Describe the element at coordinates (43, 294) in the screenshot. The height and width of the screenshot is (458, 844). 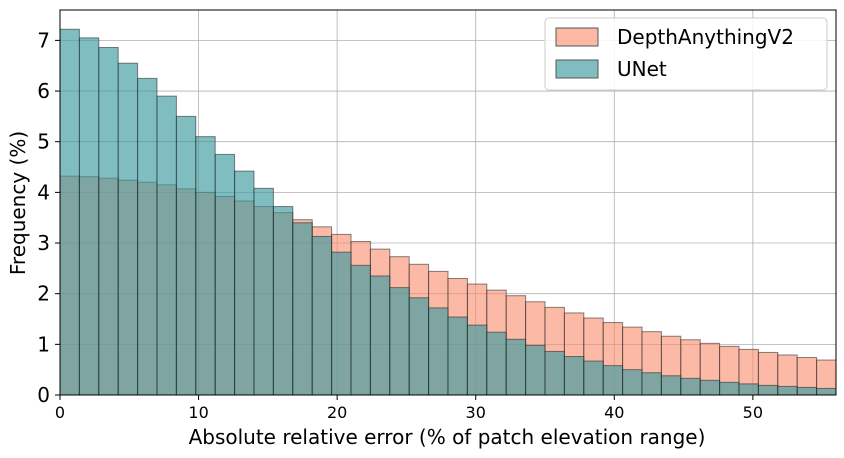
I see `y-tick-label: 2` at that location.